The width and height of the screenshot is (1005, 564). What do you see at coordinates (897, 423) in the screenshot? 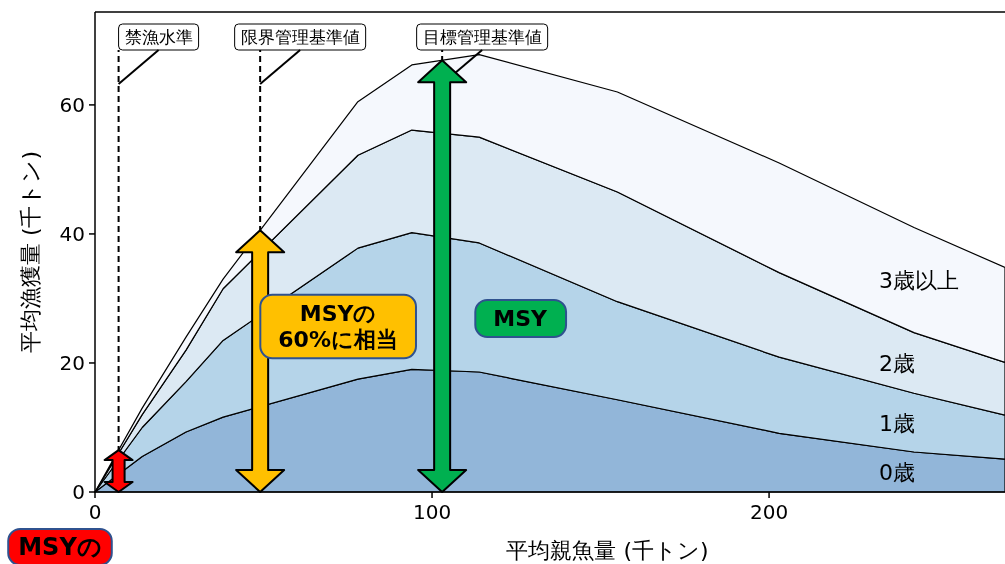
I see `series-label: 1歳` at bounding box center [897, 423].